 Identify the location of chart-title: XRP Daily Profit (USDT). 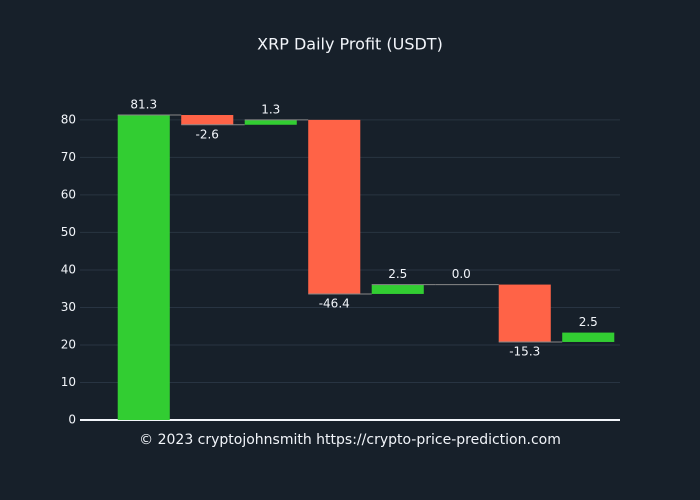
(350, 44).